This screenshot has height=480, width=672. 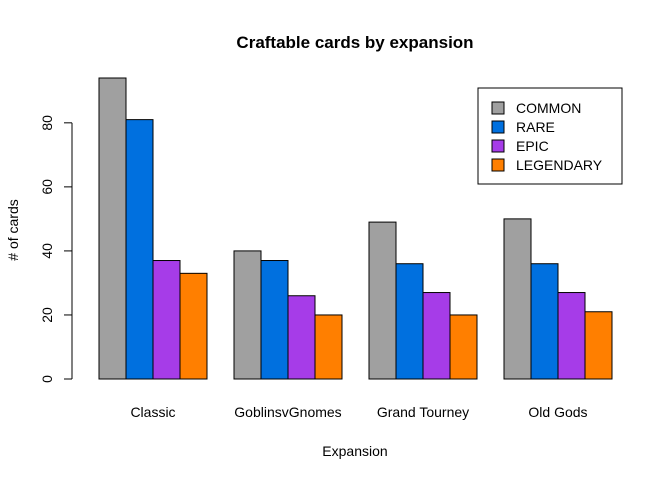 What do you see at coordinates (47, 315) in the screenshot?
I see `y-tick-label: 20` at bounding box center [47, 315].